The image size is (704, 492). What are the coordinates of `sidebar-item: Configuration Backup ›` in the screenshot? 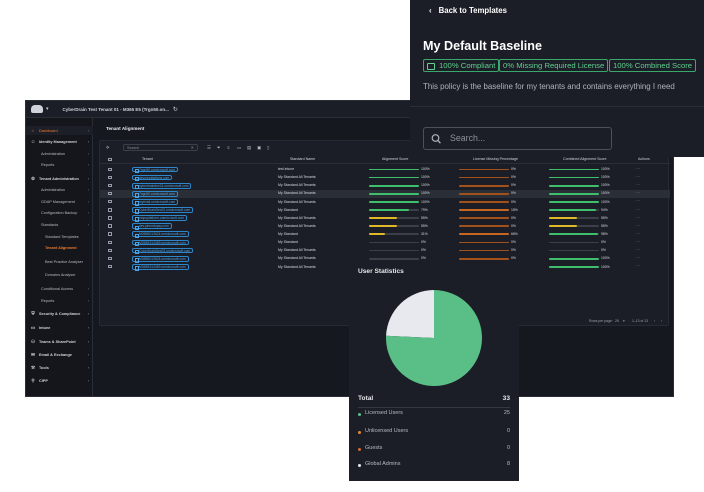 It's located at (59, 212).